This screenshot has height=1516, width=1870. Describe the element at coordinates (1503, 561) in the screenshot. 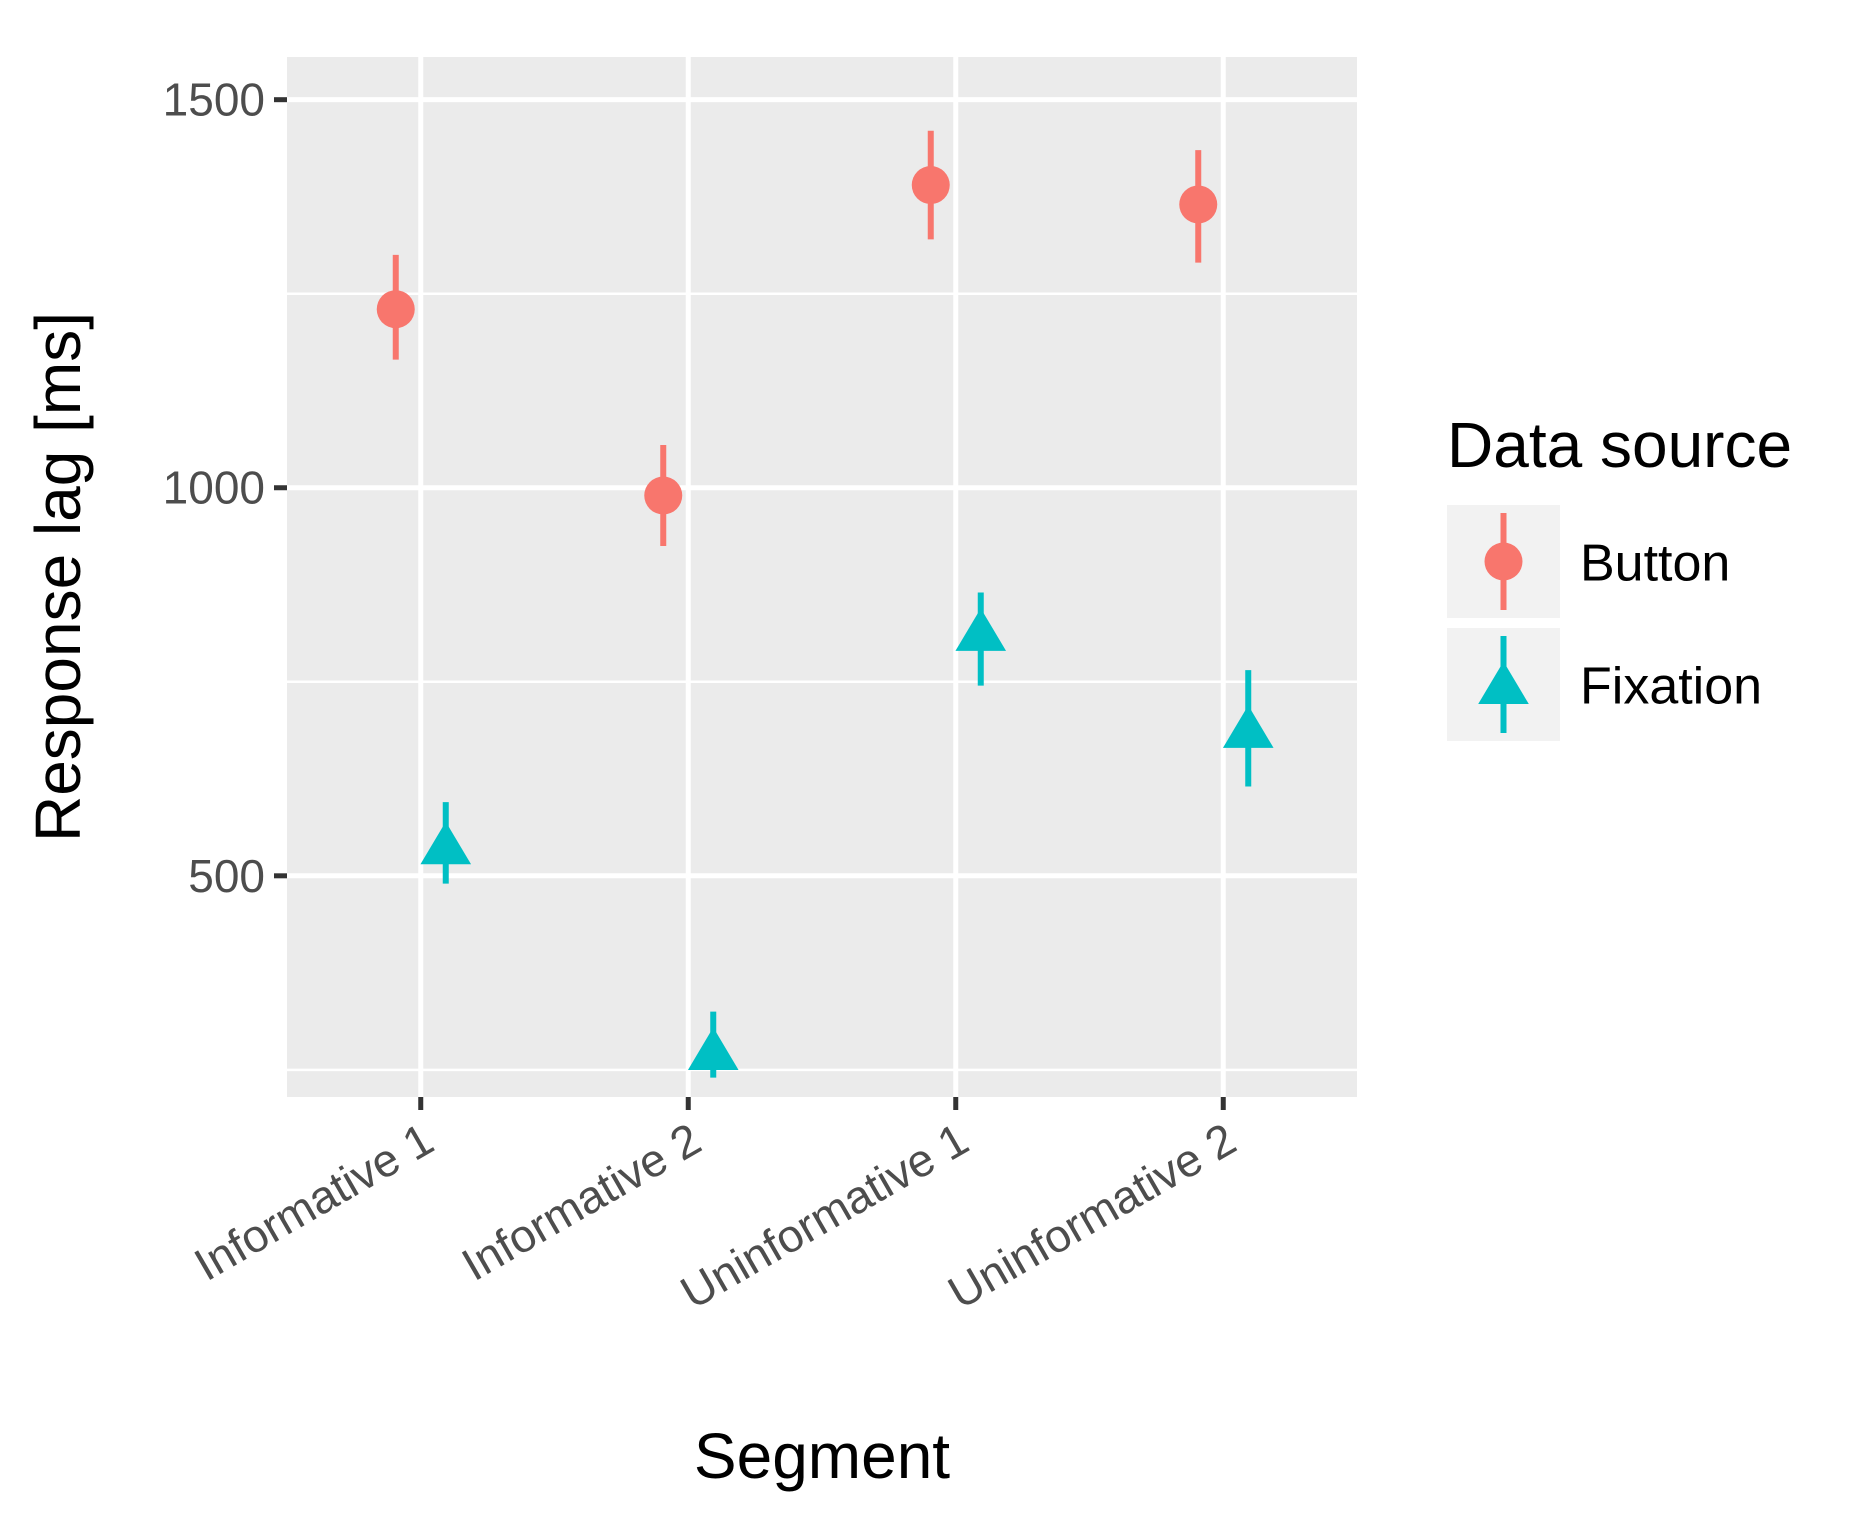

I see `legend-key-button` at that location.